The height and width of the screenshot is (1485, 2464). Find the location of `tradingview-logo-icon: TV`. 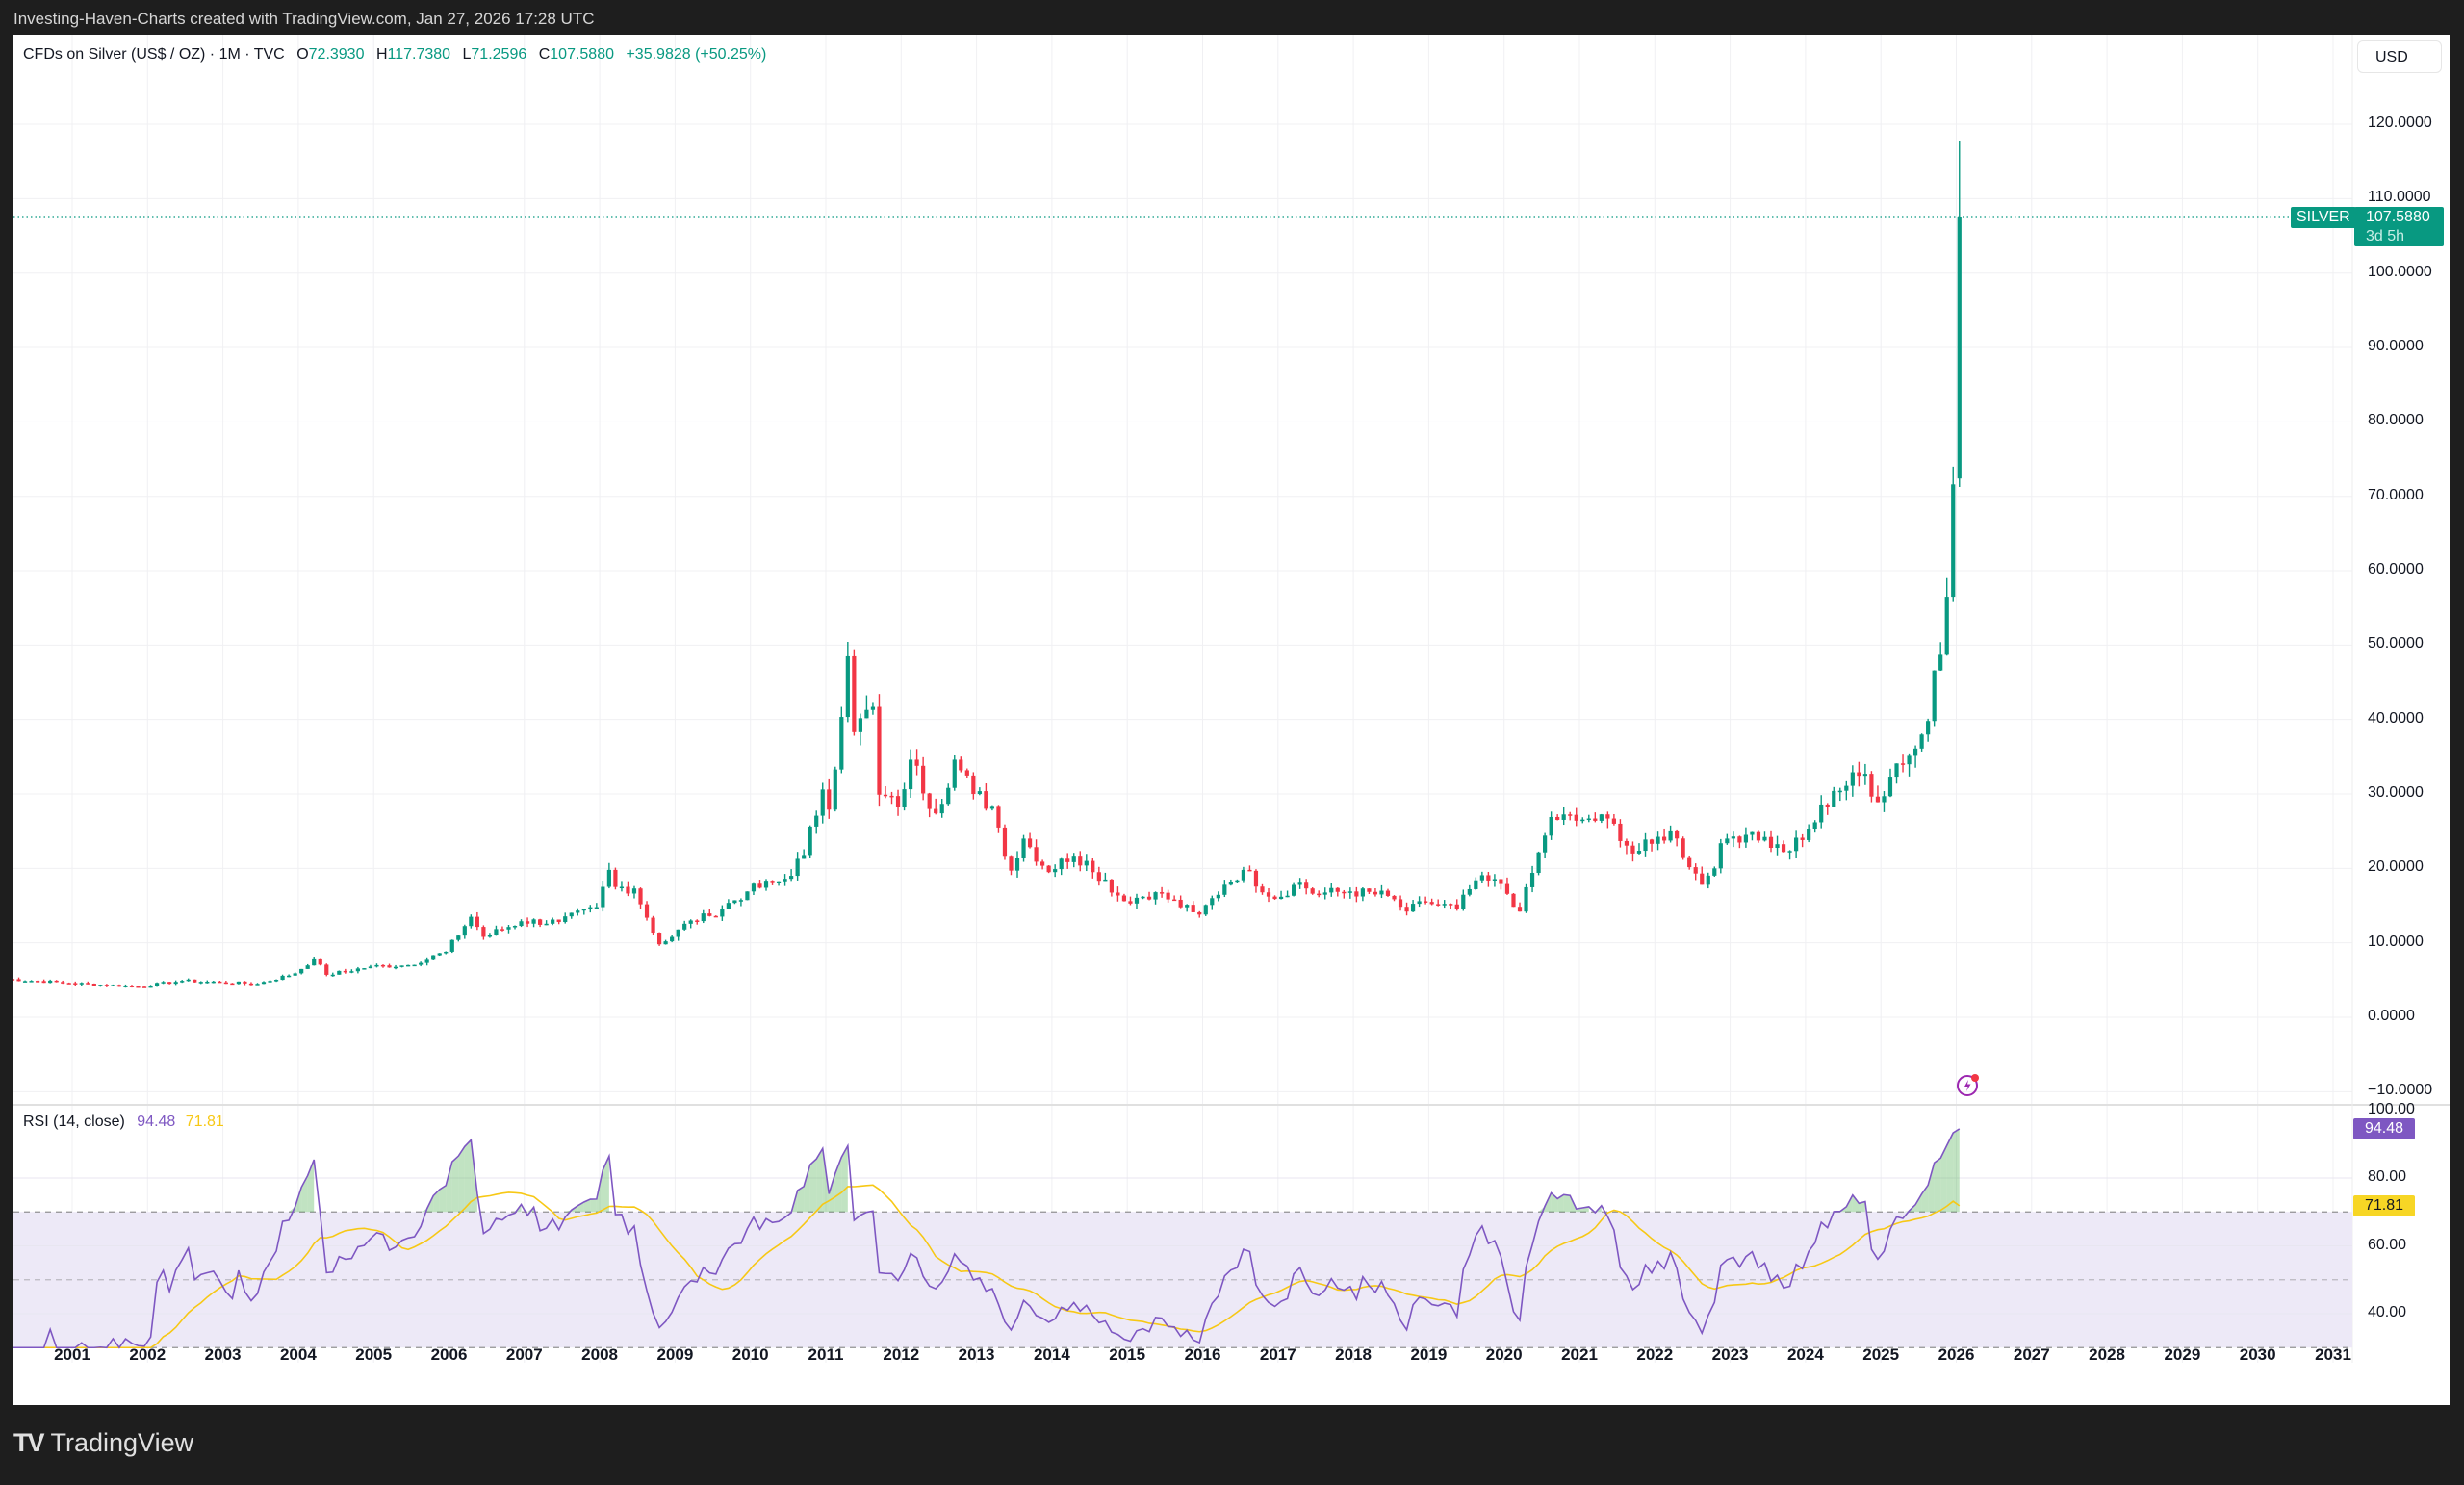

tradingview-logo-icon: TV is located at coordinates (28, 1442).